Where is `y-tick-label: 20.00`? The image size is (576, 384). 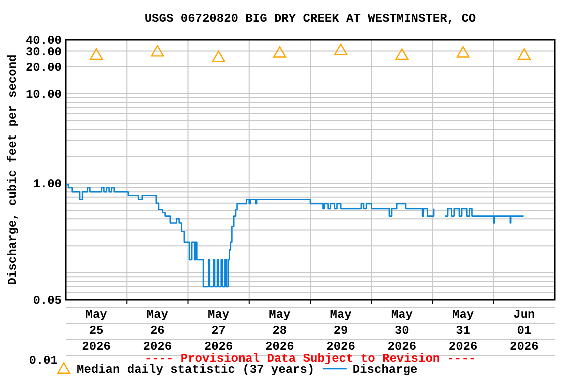 y-tick-label: 20.00 is located at coordinates (44, 68).